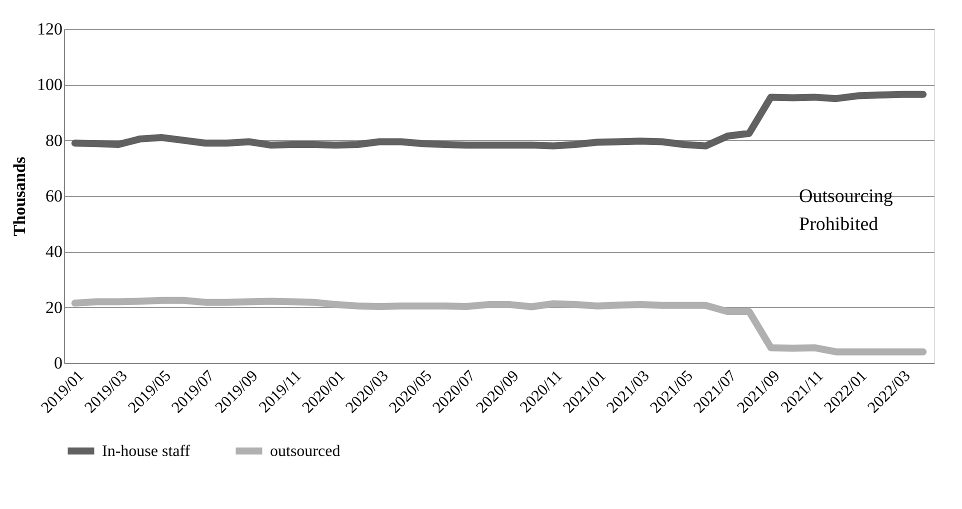  What do you see at coordinates (54, 307) in the screenshot?
I see `y-tick-label: 20` at bounding box center [54, 307].